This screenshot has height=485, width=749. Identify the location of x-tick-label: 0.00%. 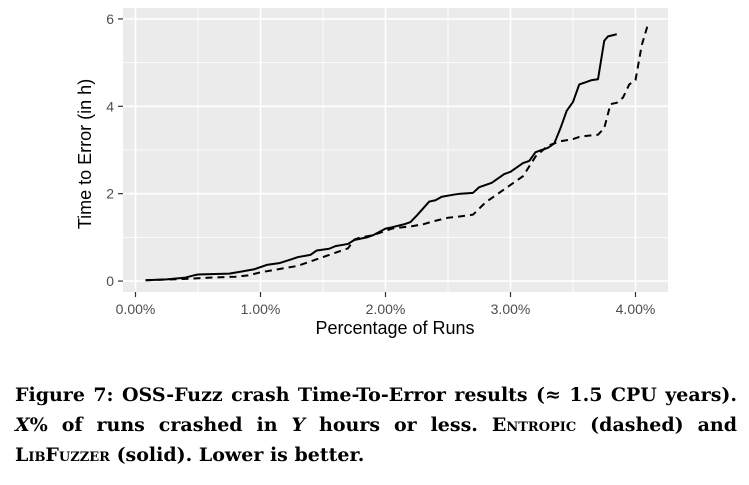
(136, 309).